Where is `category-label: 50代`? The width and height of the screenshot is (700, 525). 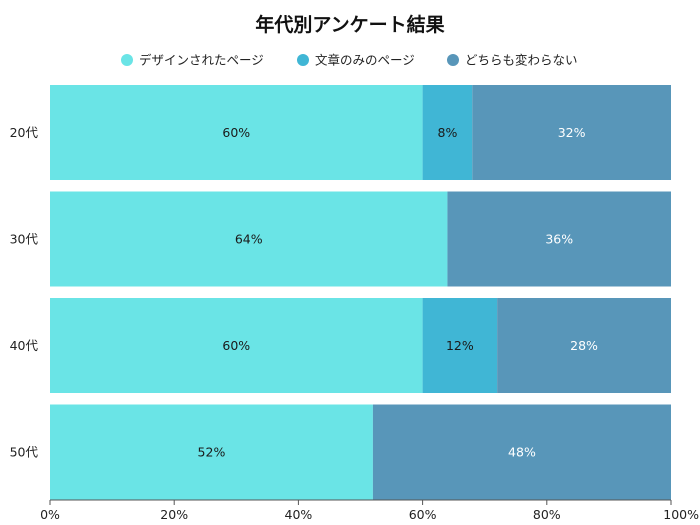 category-label: 50代 is located at coordinates (24, 452).